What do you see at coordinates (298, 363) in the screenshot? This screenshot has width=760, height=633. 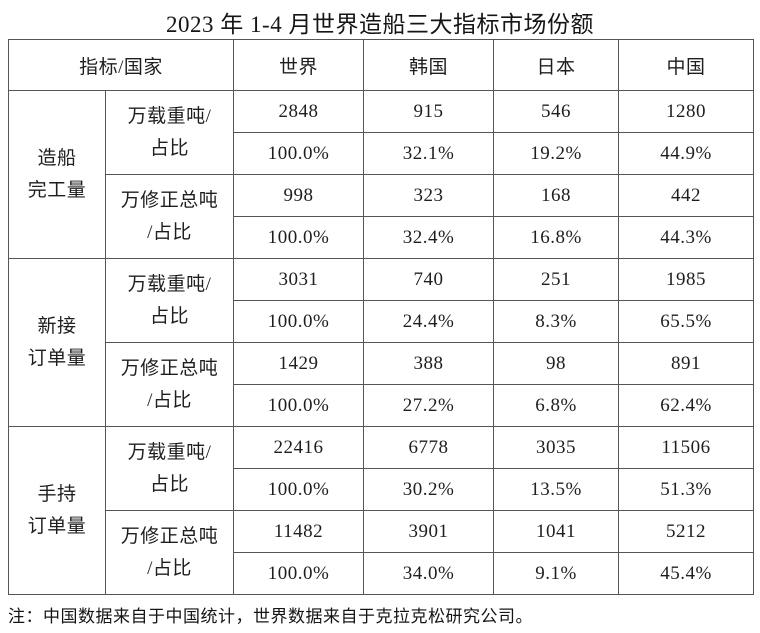 I see `value-cell: 1429` at bounding box center [298, 363].